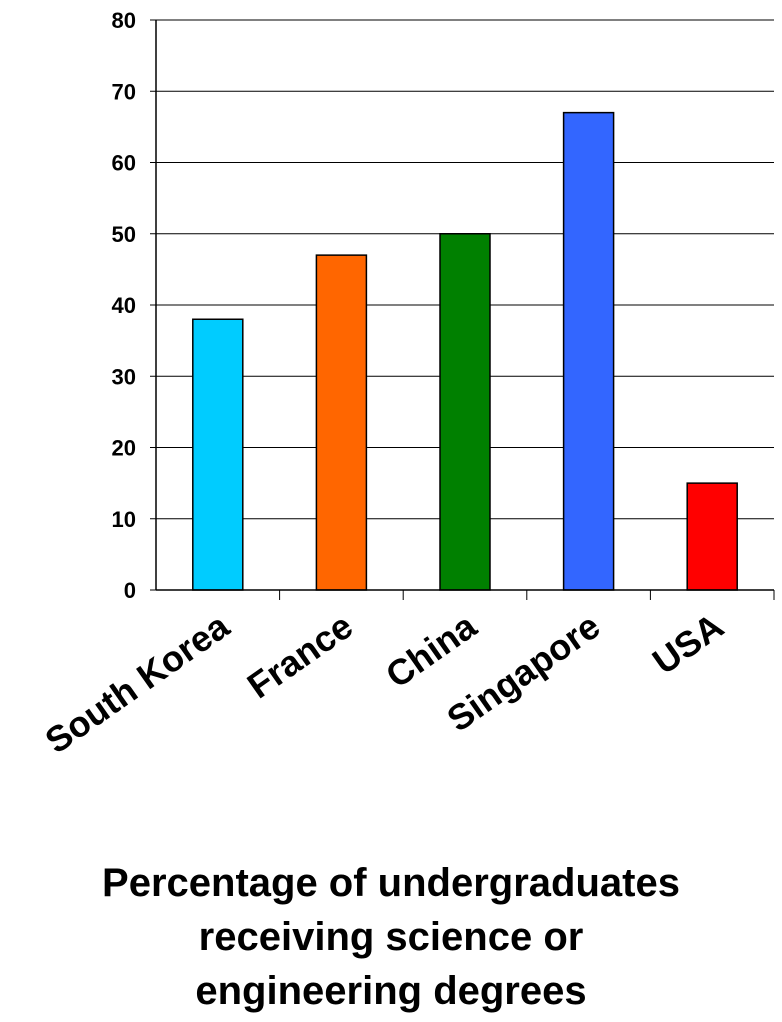 The image size is (782, 1022). Describe the element at coordinates (124, 519) in the screenshot. I see `y-tick-label: 10` at that location.